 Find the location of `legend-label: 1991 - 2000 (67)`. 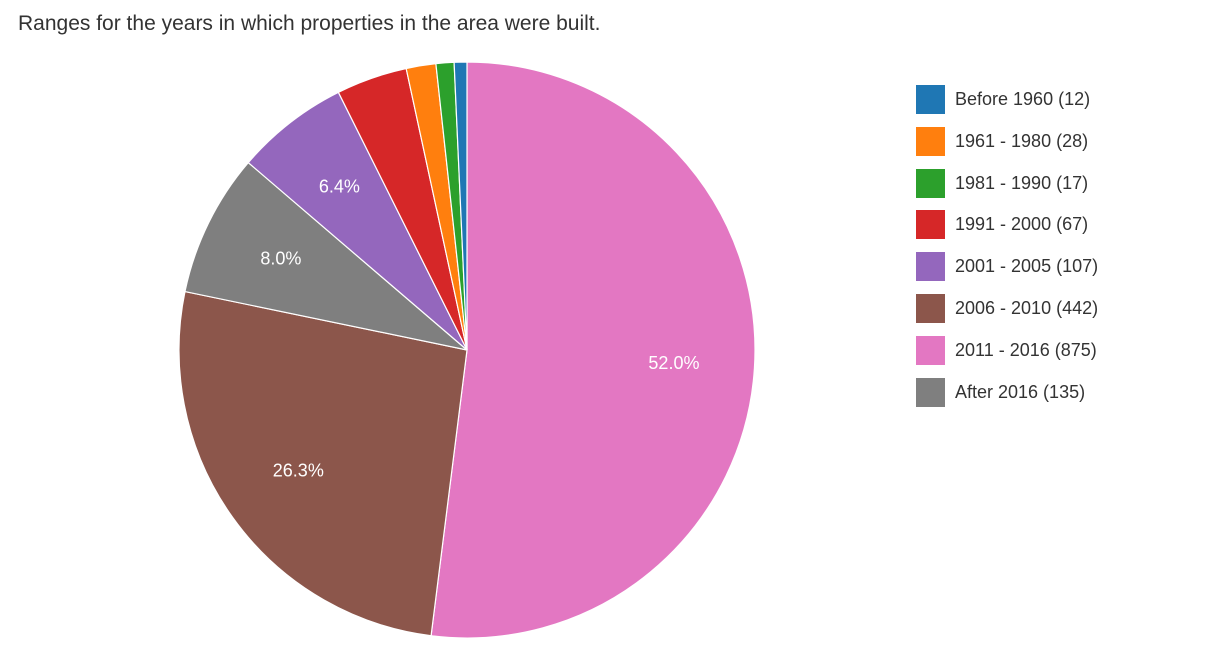

legend-label: 1991 - 2000 (67) is located at coordinates (1022, 224).